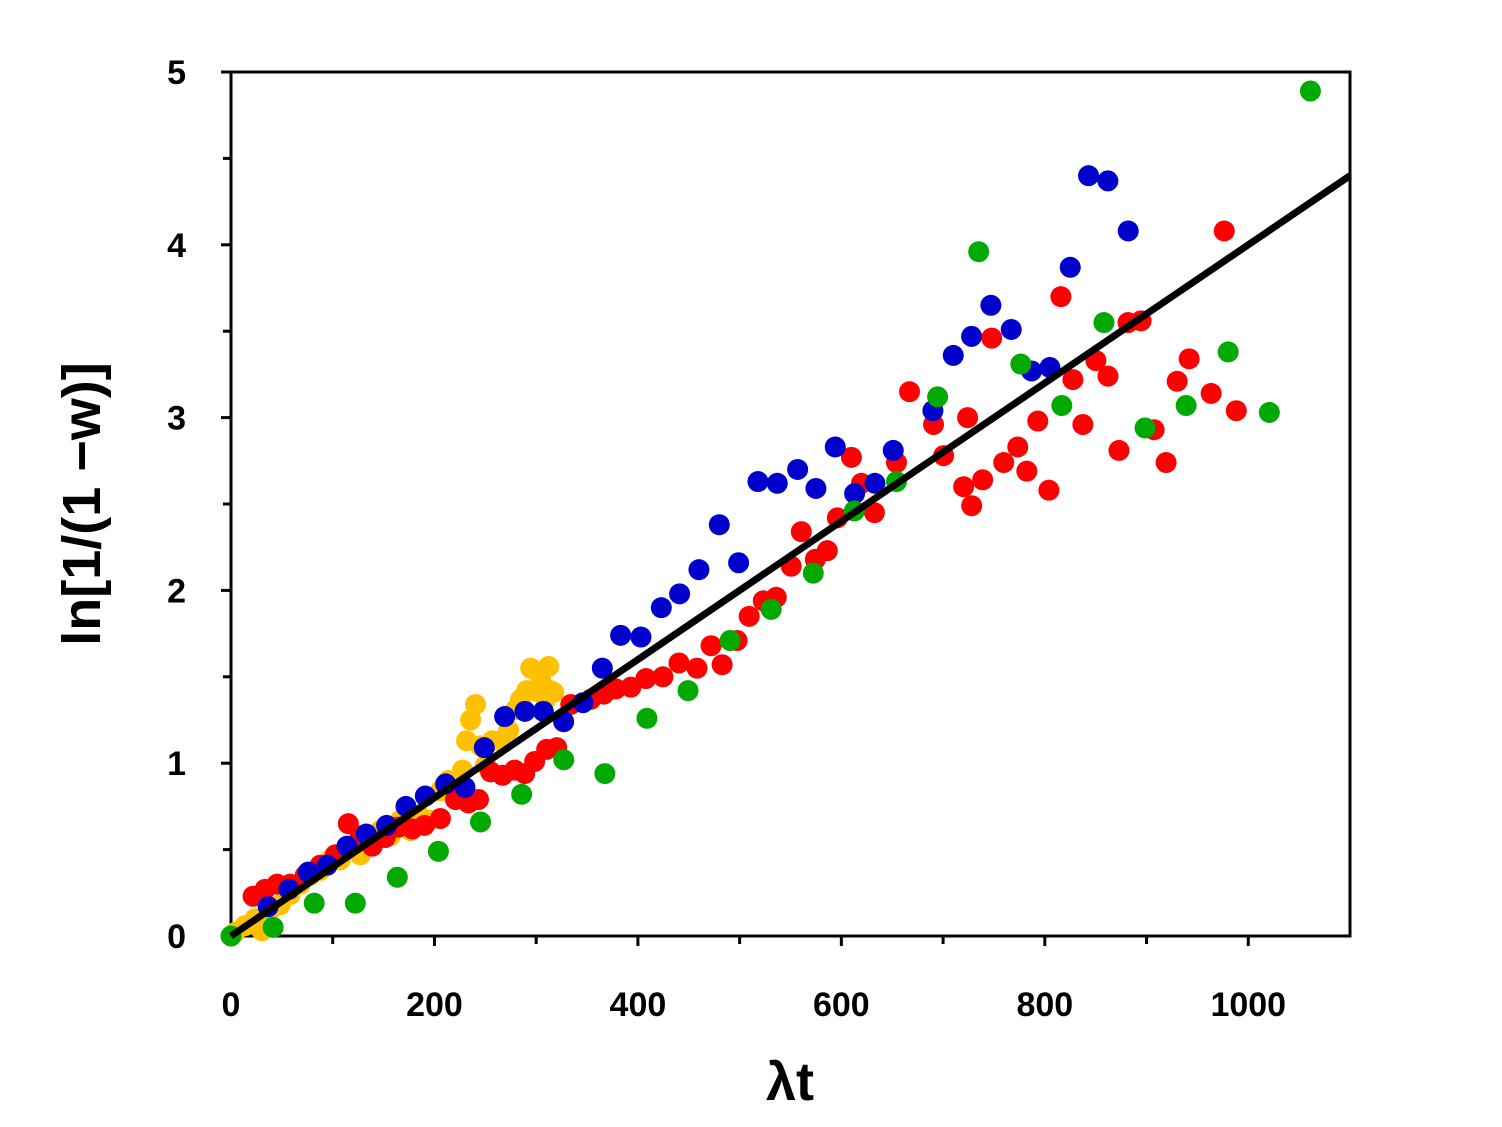  Describe the element at coordinates (176, 246) in the screenshot. I see `y-tick-label: 4` at that location.